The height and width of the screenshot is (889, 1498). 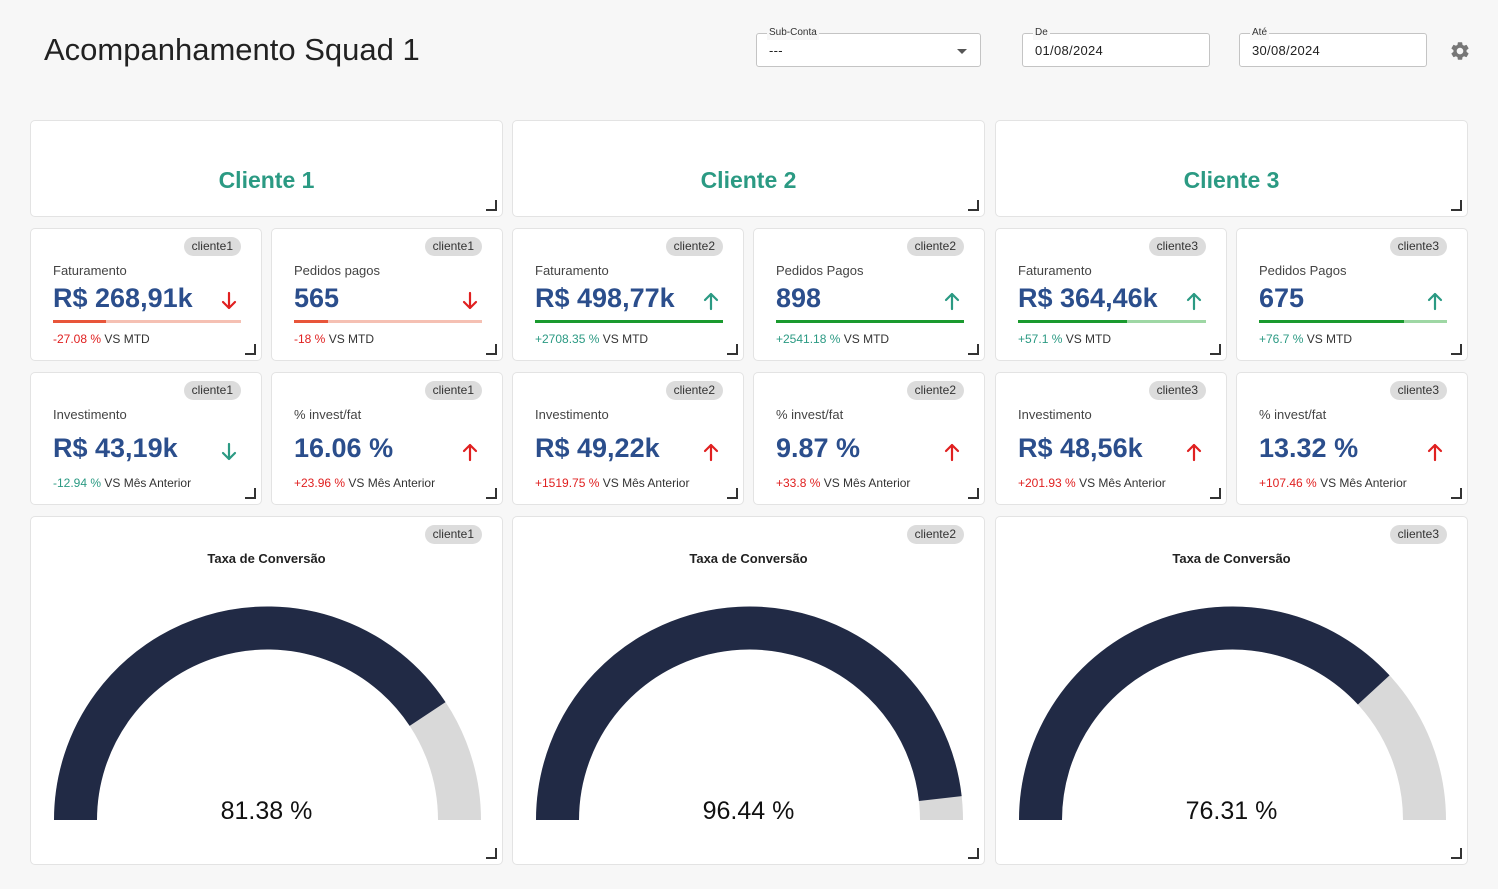 What do you see at coordinates (1281, 339) in the screenshot?
I see `change-percent: +76.7 %` at bounding box center [1281, 339].